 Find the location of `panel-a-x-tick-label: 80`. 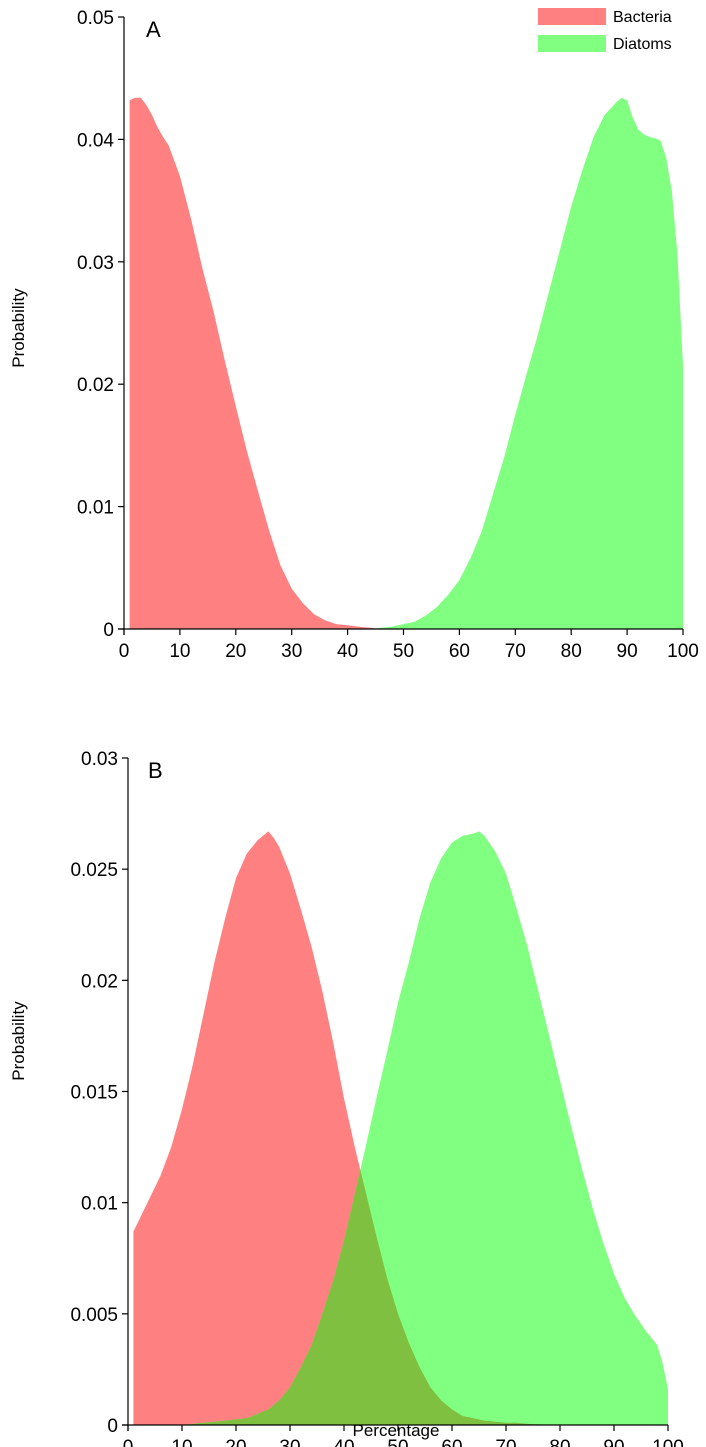

panel-a-x-tick-label: 80 is located at coordinates (571, 651).